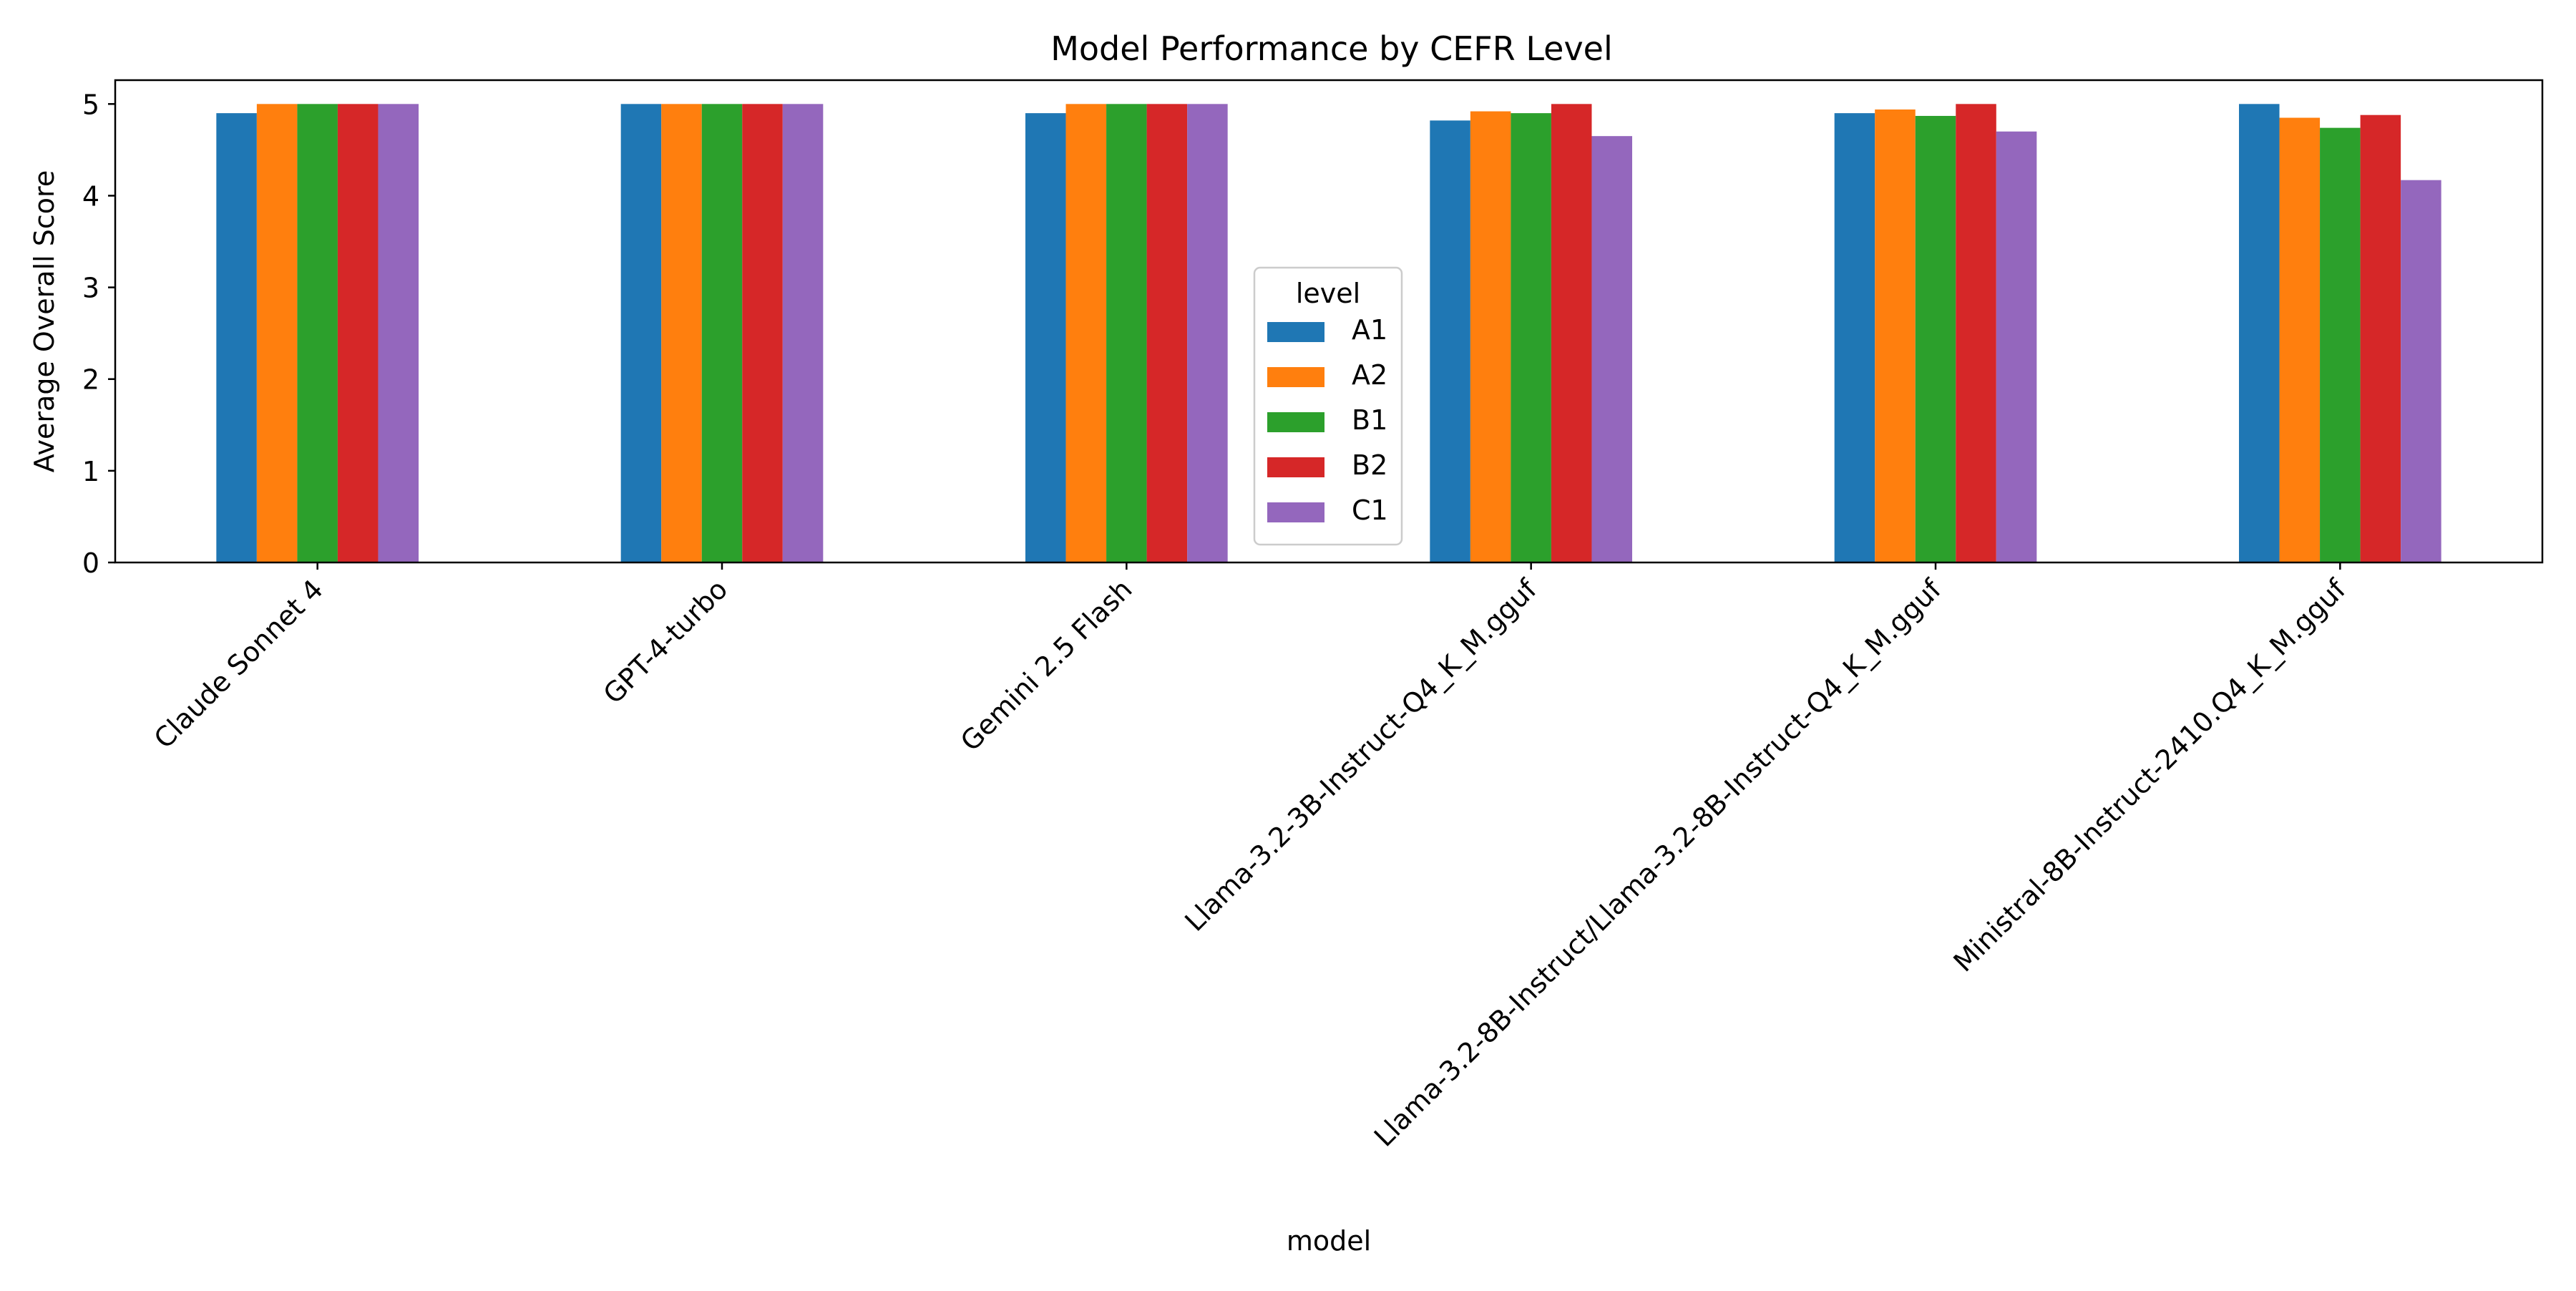  I want to click on x-tick-label: Claude Sonnet 4, so click(238, 663).